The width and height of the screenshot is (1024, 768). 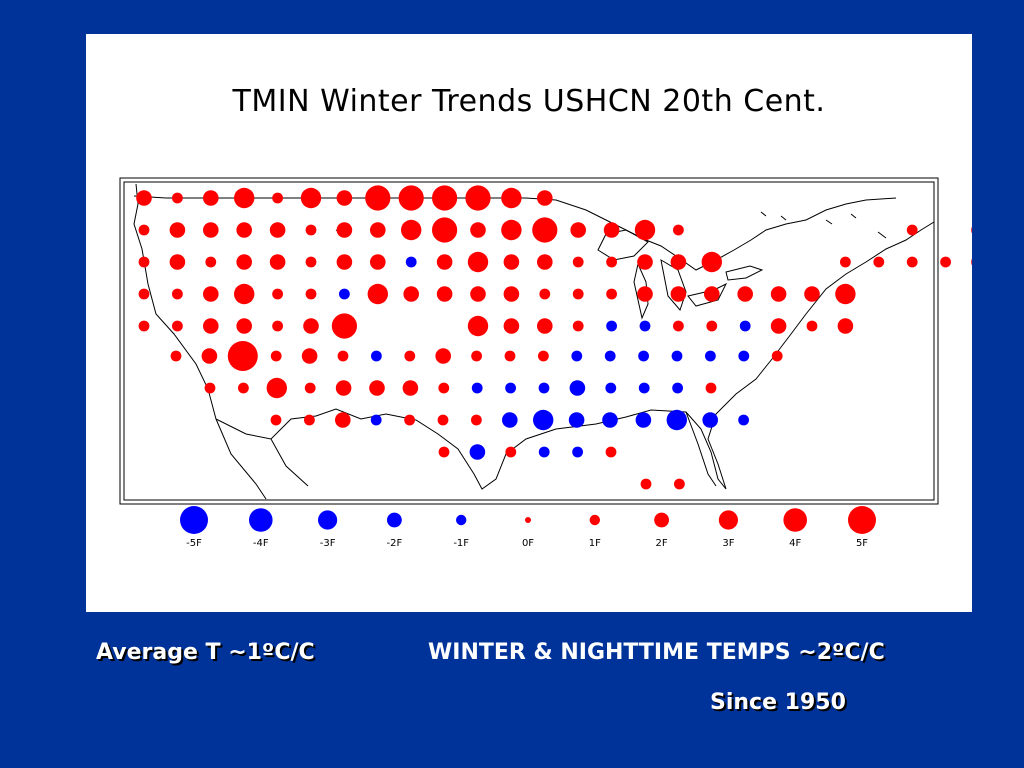 I want to click on average-caption: Average T ~1ºC/C, so click(x=205, y=652).